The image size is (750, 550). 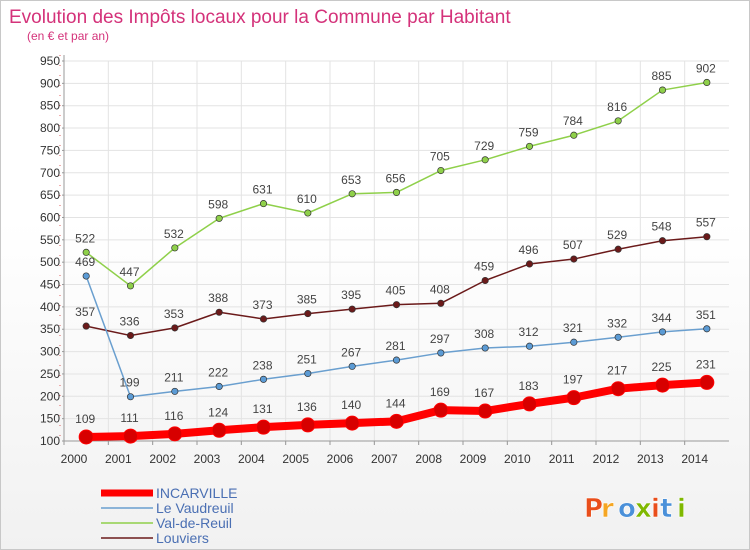 What do you see at coordinates (218, 298) in the screenshot?
I see `data-label-louviers: 388` at bounding box center [218, 298].